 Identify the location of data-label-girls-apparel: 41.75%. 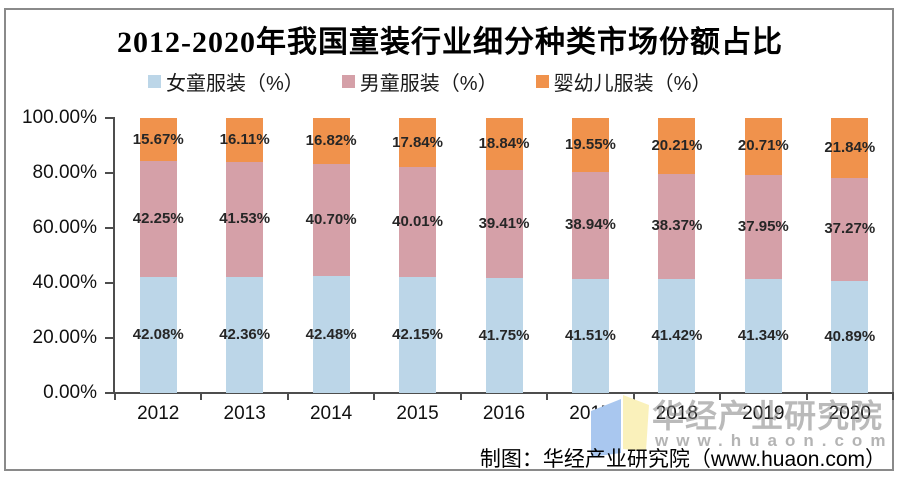
(504, 335).